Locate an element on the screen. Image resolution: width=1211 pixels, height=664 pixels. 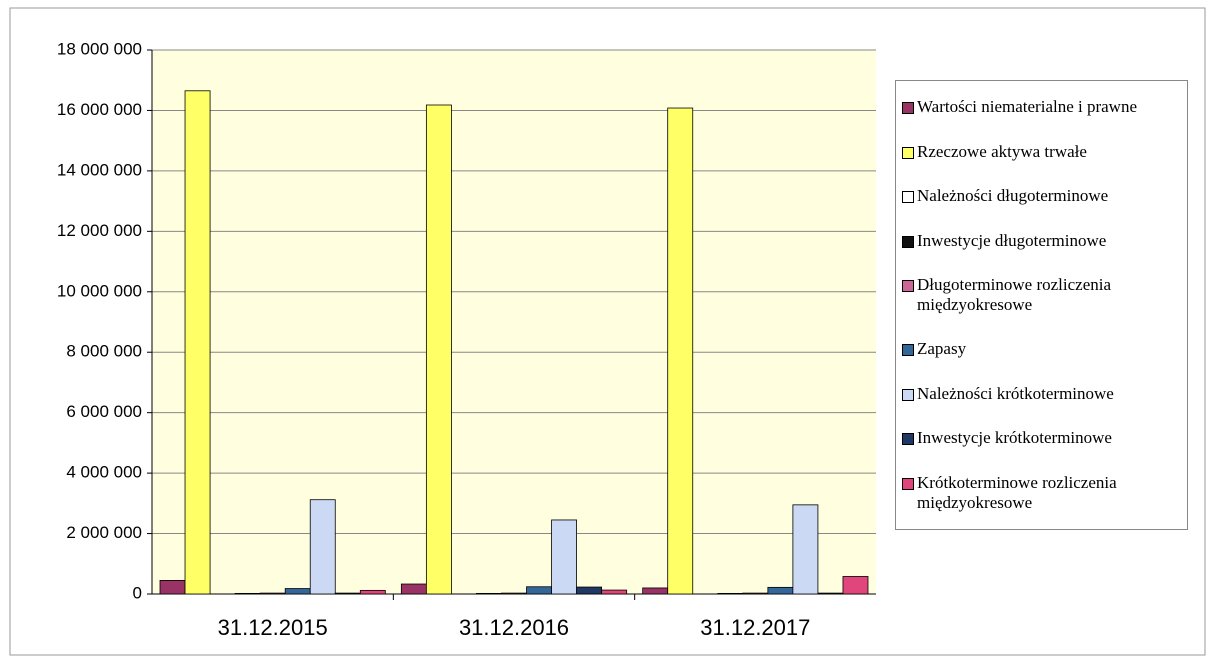
y-tick-label: 12 000 000 is located at coordinates (99, 230).